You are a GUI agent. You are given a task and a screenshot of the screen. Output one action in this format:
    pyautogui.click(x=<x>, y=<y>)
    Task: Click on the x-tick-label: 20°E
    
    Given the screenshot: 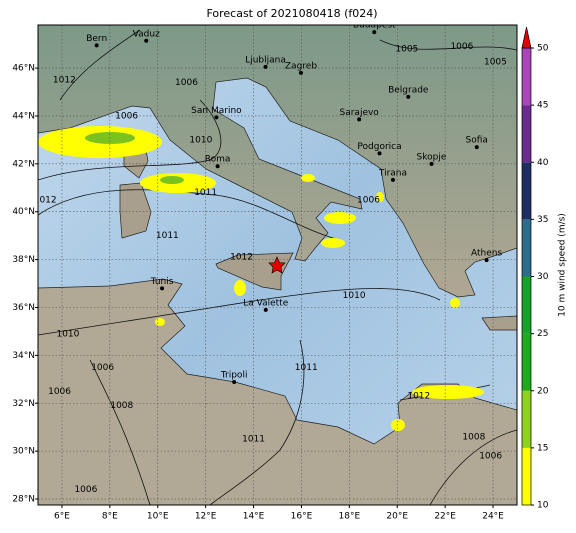 What is the action you would take?
    pyautogui.click(x=397, y=517)
    